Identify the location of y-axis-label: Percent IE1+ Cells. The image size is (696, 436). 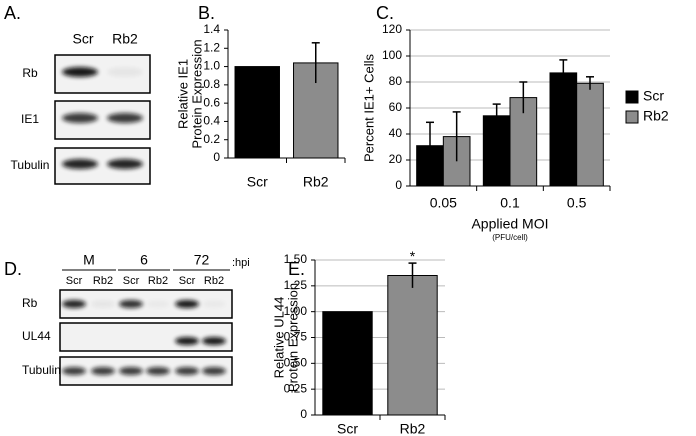
(368, 107).